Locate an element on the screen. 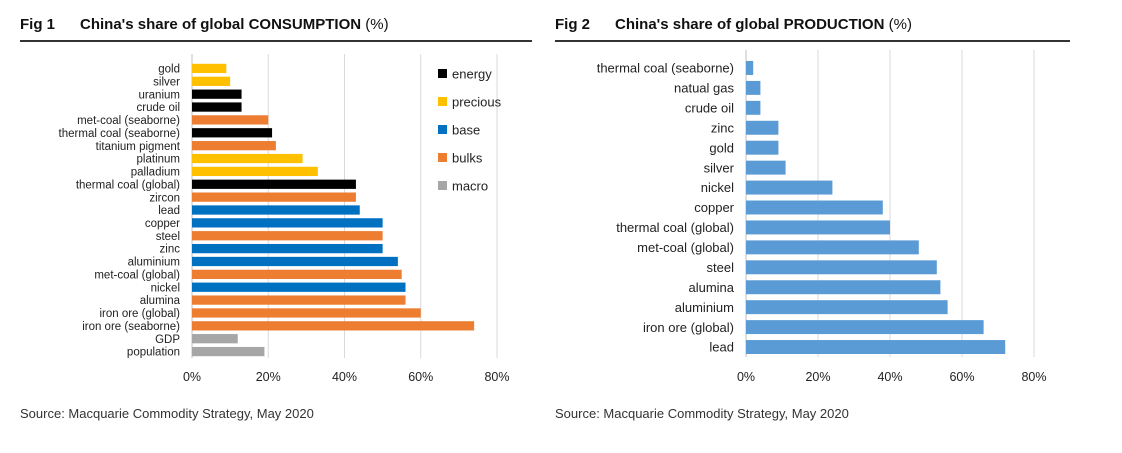 Image resolution: width=1122 pixels, height=453 pixels. category-label: population is located at coordinates (153, 353).